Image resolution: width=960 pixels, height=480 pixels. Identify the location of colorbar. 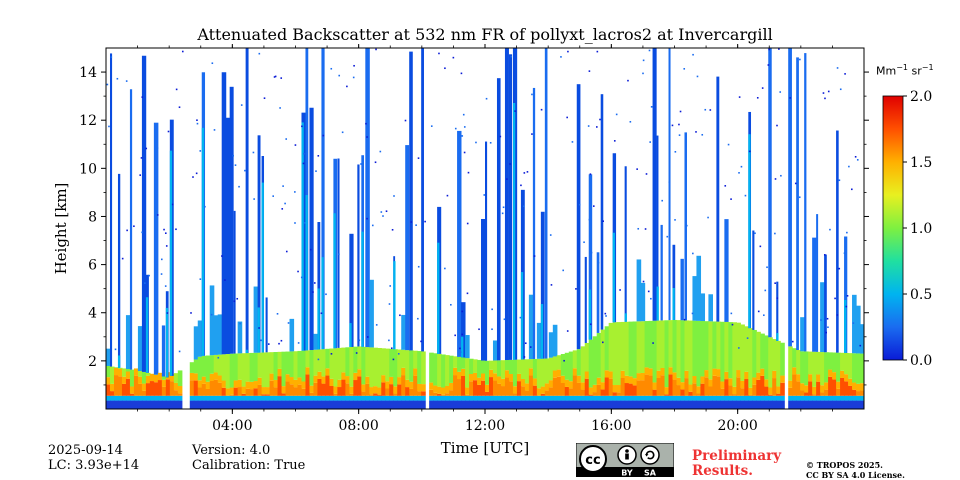
(893, 228).